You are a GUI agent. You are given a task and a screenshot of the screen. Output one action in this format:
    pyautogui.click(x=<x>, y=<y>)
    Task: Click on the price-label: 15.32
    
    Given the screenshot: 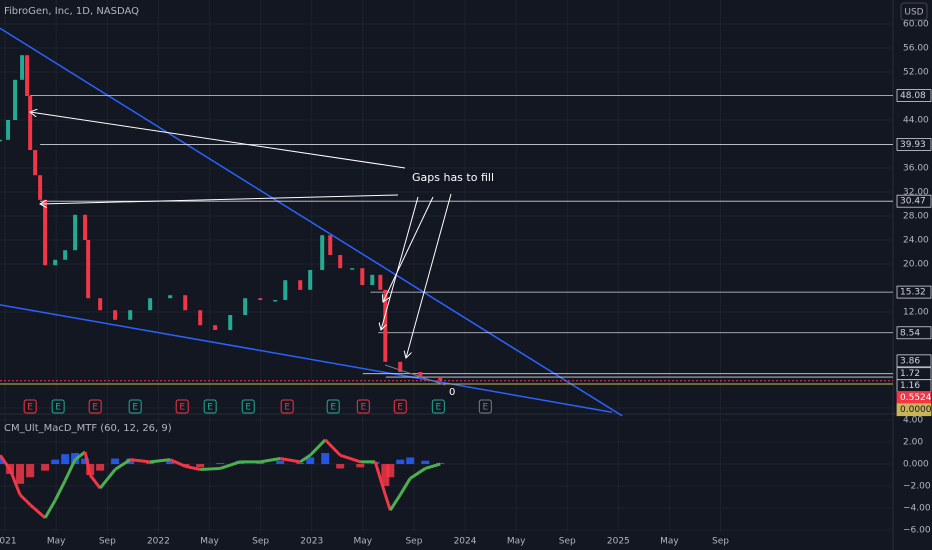 What is the action you would take?
    pyautogui.click(x=913, y=293)
    